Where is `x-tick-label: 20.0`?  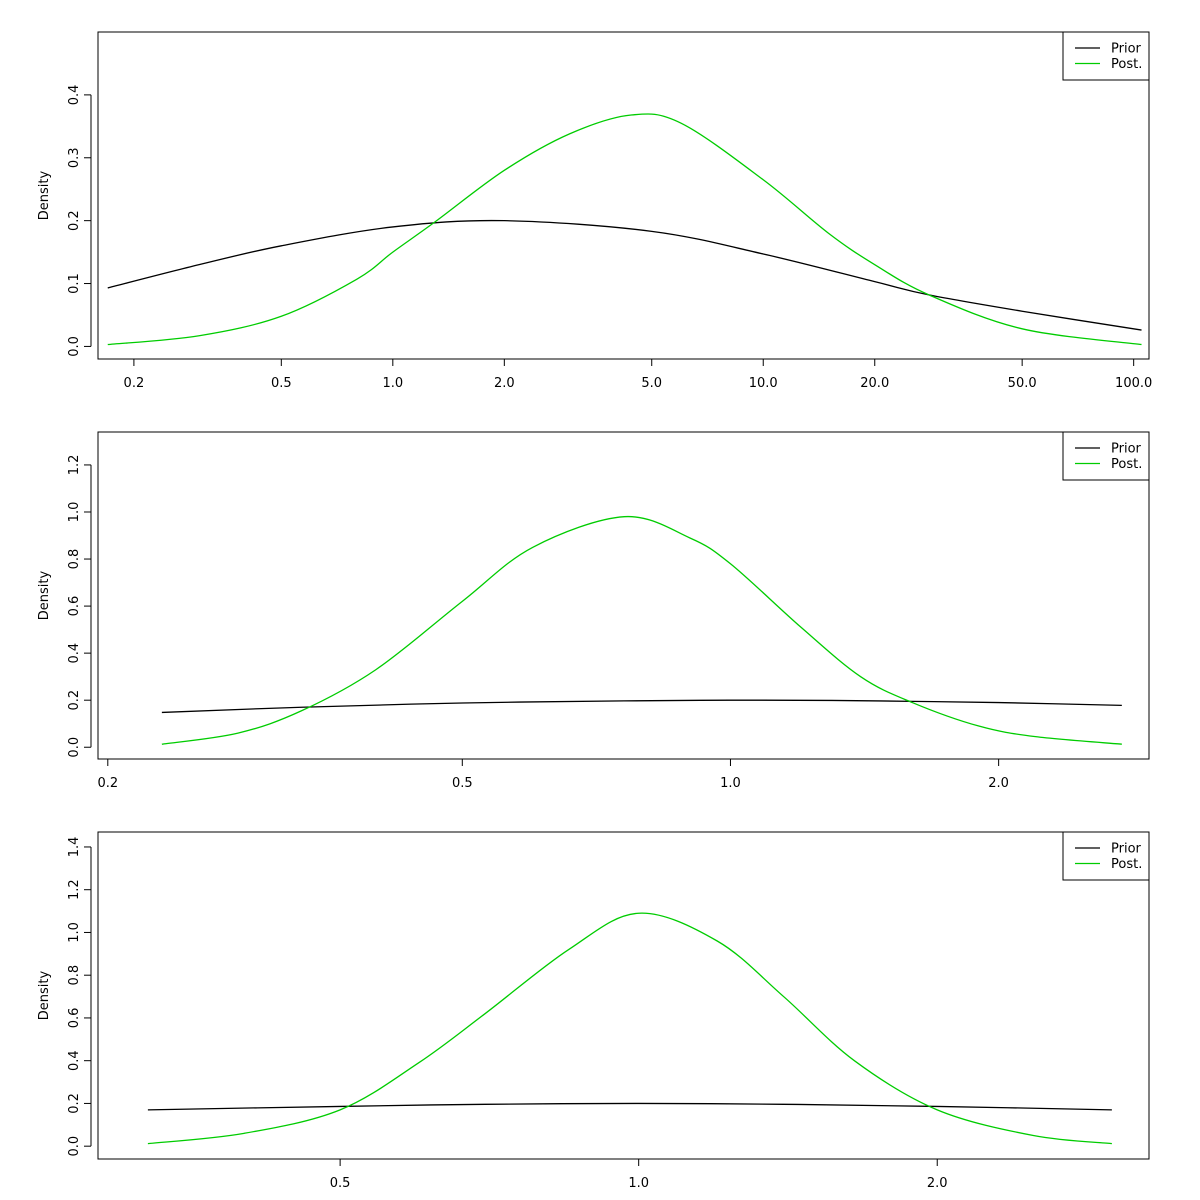 x-tick-label: 20.0 is located at coordinates (874, 383).